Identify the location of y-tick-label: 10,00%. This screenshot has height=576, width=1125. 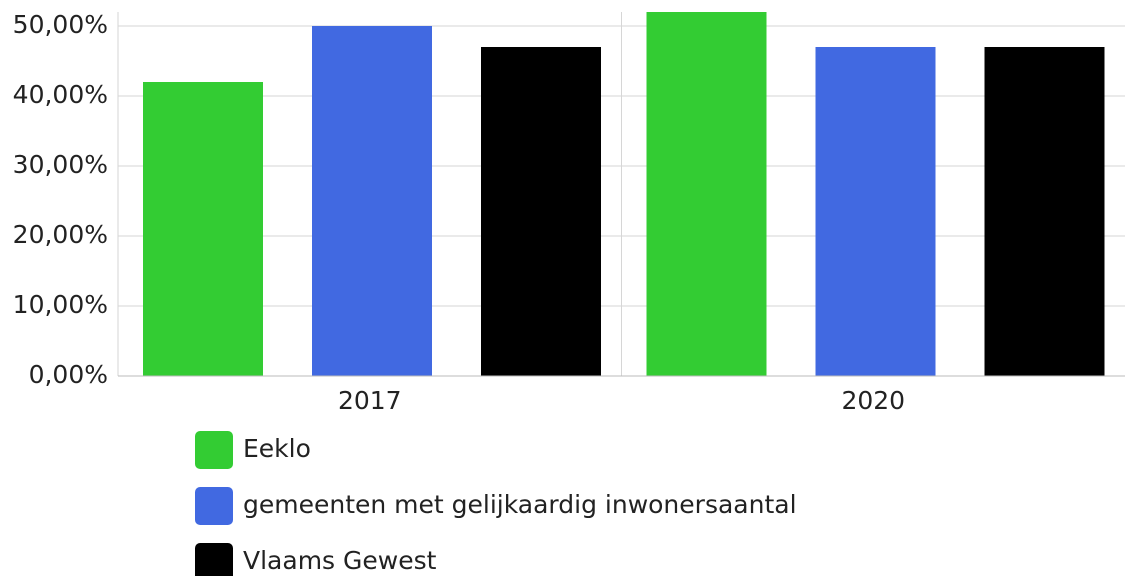
(60, 304).